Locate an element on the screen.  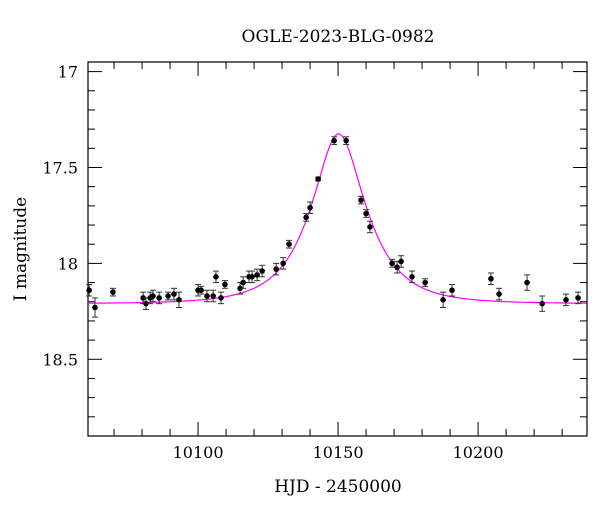
x-tick-labels: 10100 10150 10200 is located at coordinates (338, 452).